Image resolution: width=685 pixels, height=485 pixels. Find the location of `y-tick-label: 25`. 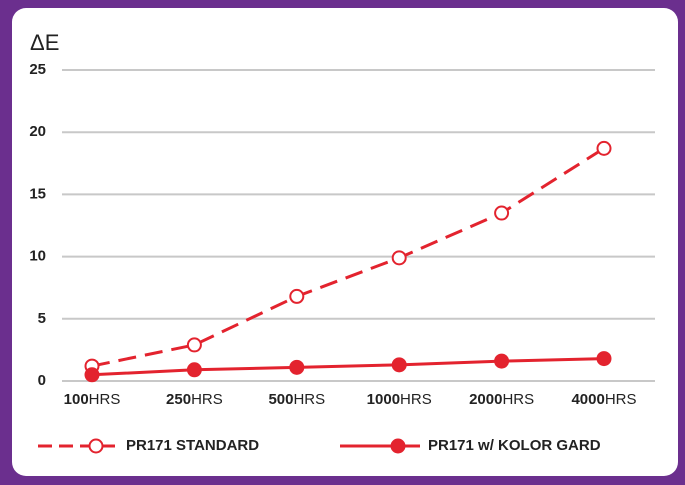

y-tick-label: 25 is located at coordinates (37, 69).